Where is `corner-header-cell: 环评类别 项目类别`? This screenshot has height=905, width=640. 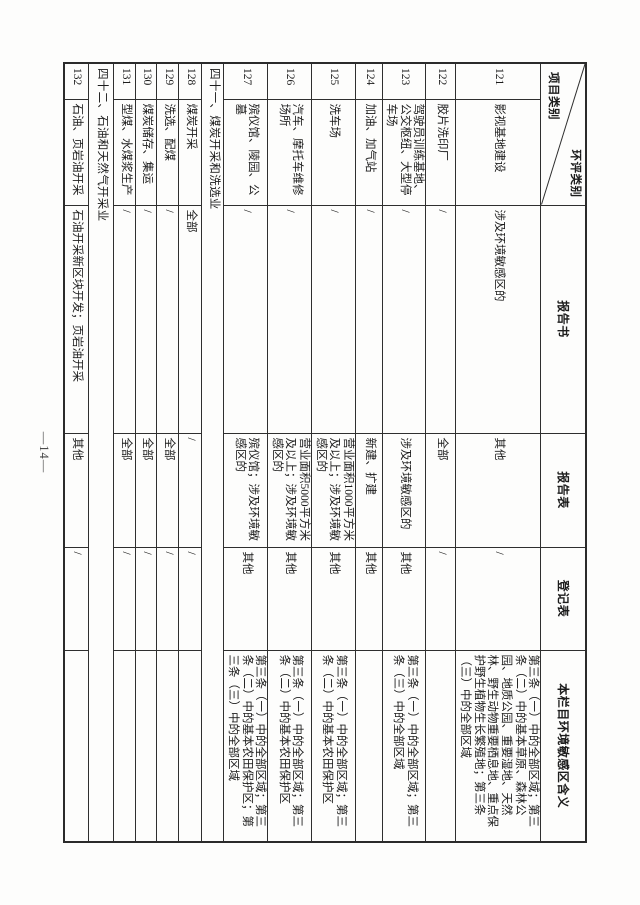
corner-header-cell: 环评类别 项目类别 is located at coordinates (563, 134).